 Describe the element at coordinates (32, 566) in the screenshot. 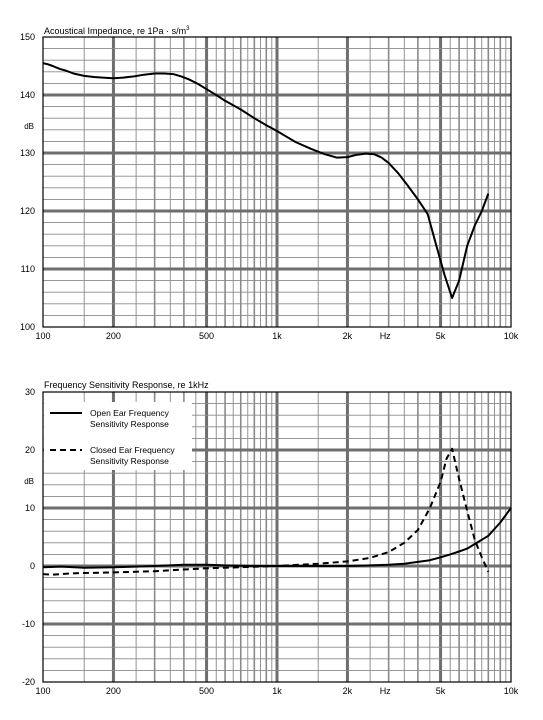

I see `sensitivity-chart-y-tick-label: 0` at that location.